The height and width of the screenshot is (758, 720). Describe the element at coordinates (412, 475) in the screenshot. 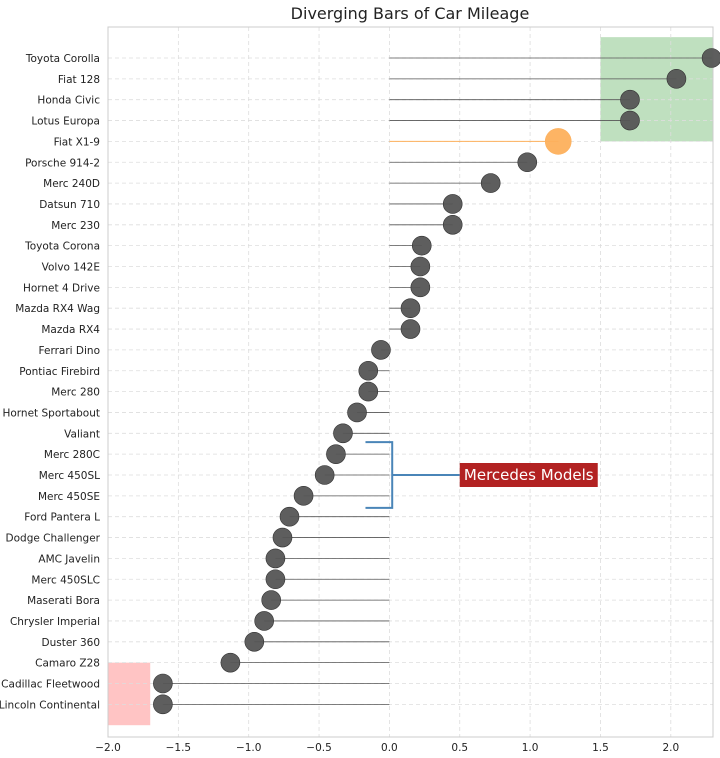

I see `annotation-bracket` at that location.